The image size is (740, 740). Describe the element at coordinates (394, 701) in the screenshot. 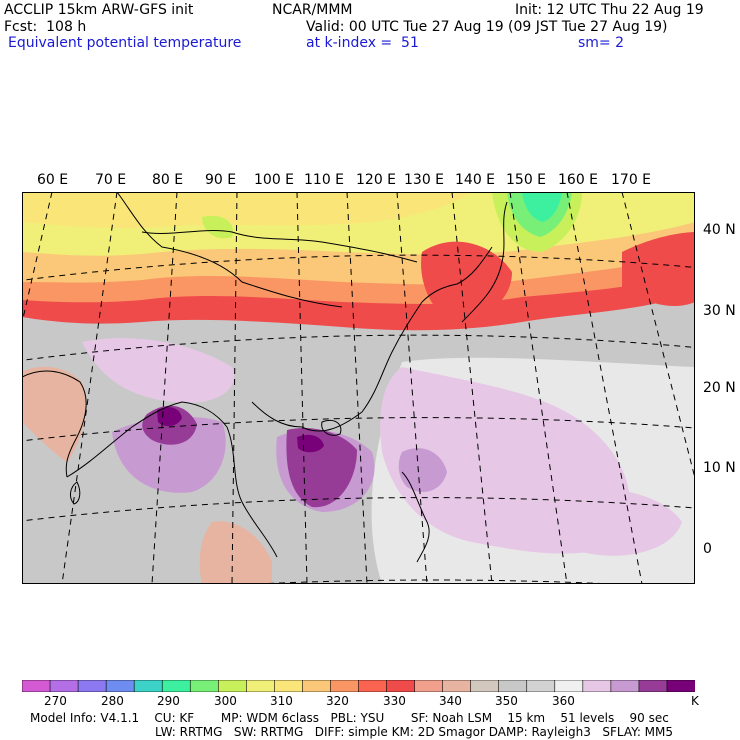

I see `colorbar-tick-label: 330` at that location.